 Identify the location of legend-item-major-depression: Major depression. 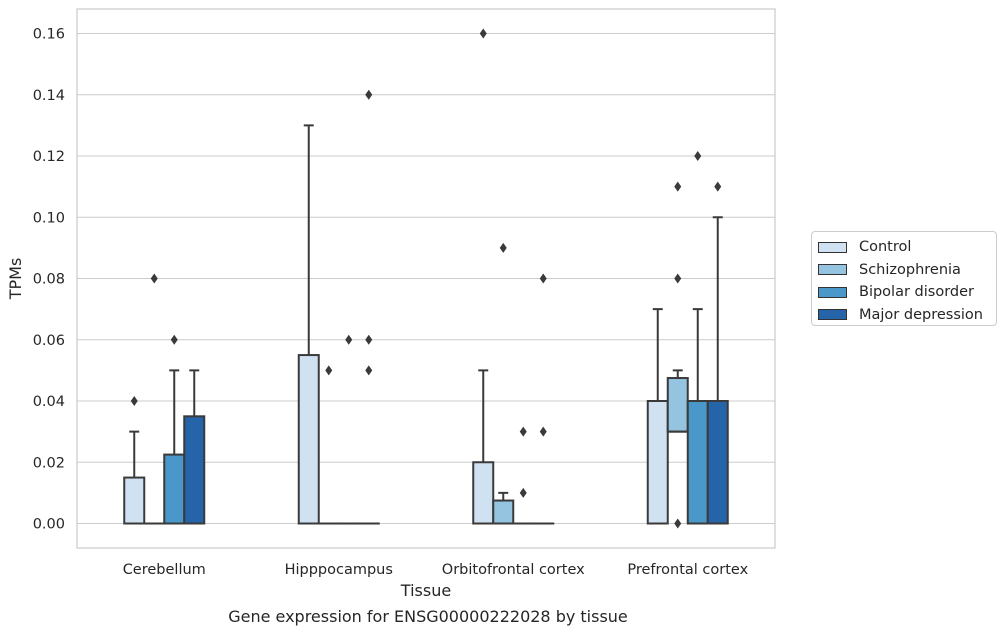
(907, 315).